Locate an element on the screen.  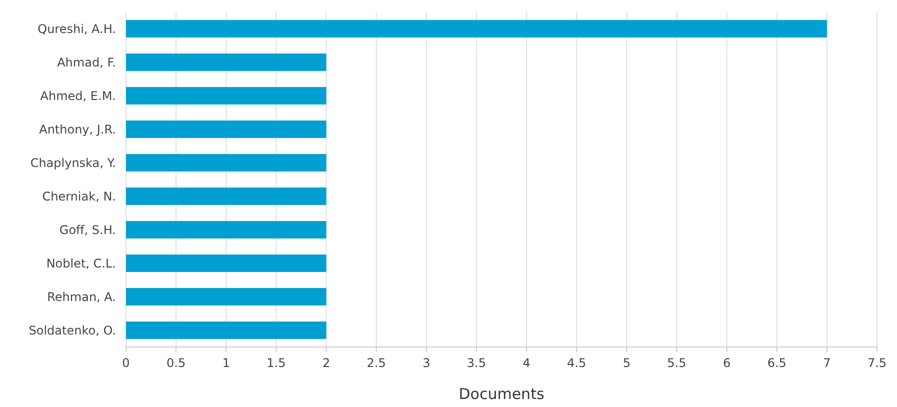
x-tick-label: 4 is located at coordinates (526, 363).